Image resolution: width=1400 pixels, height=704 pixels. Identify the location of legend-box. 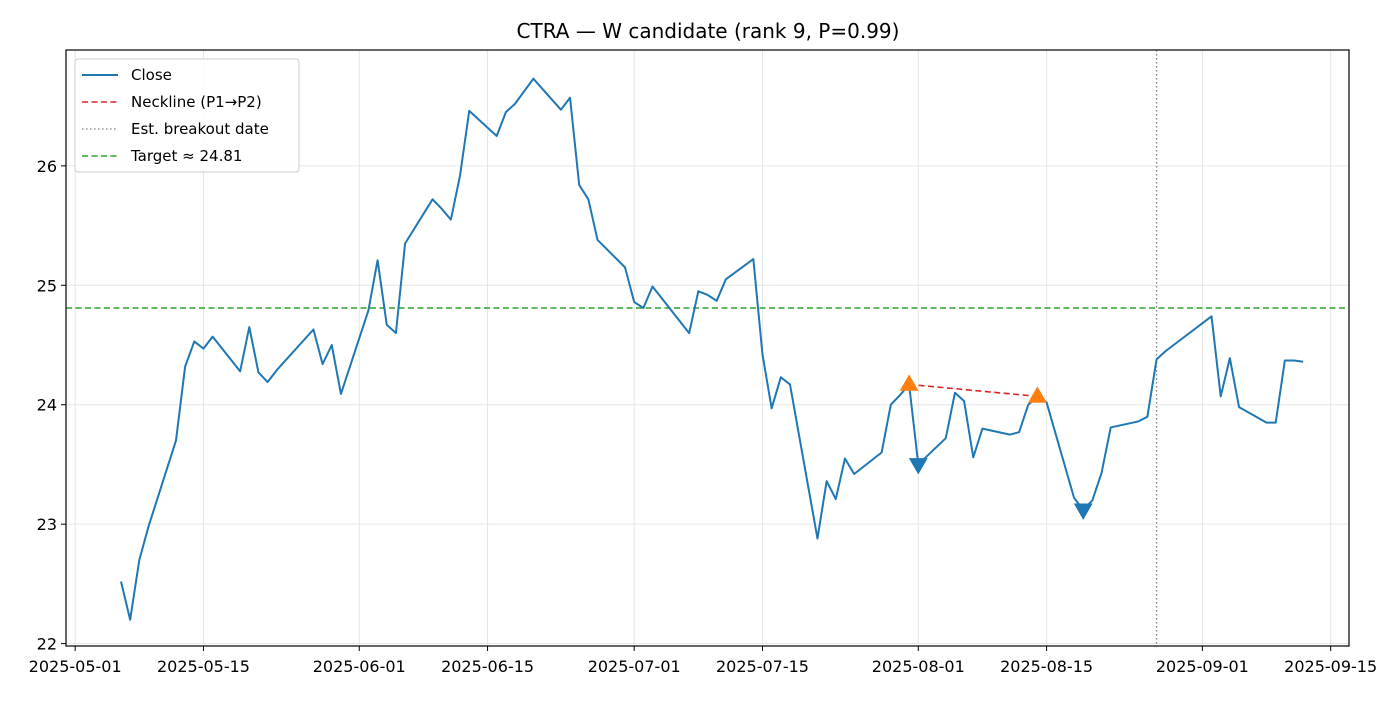
(187, 115).